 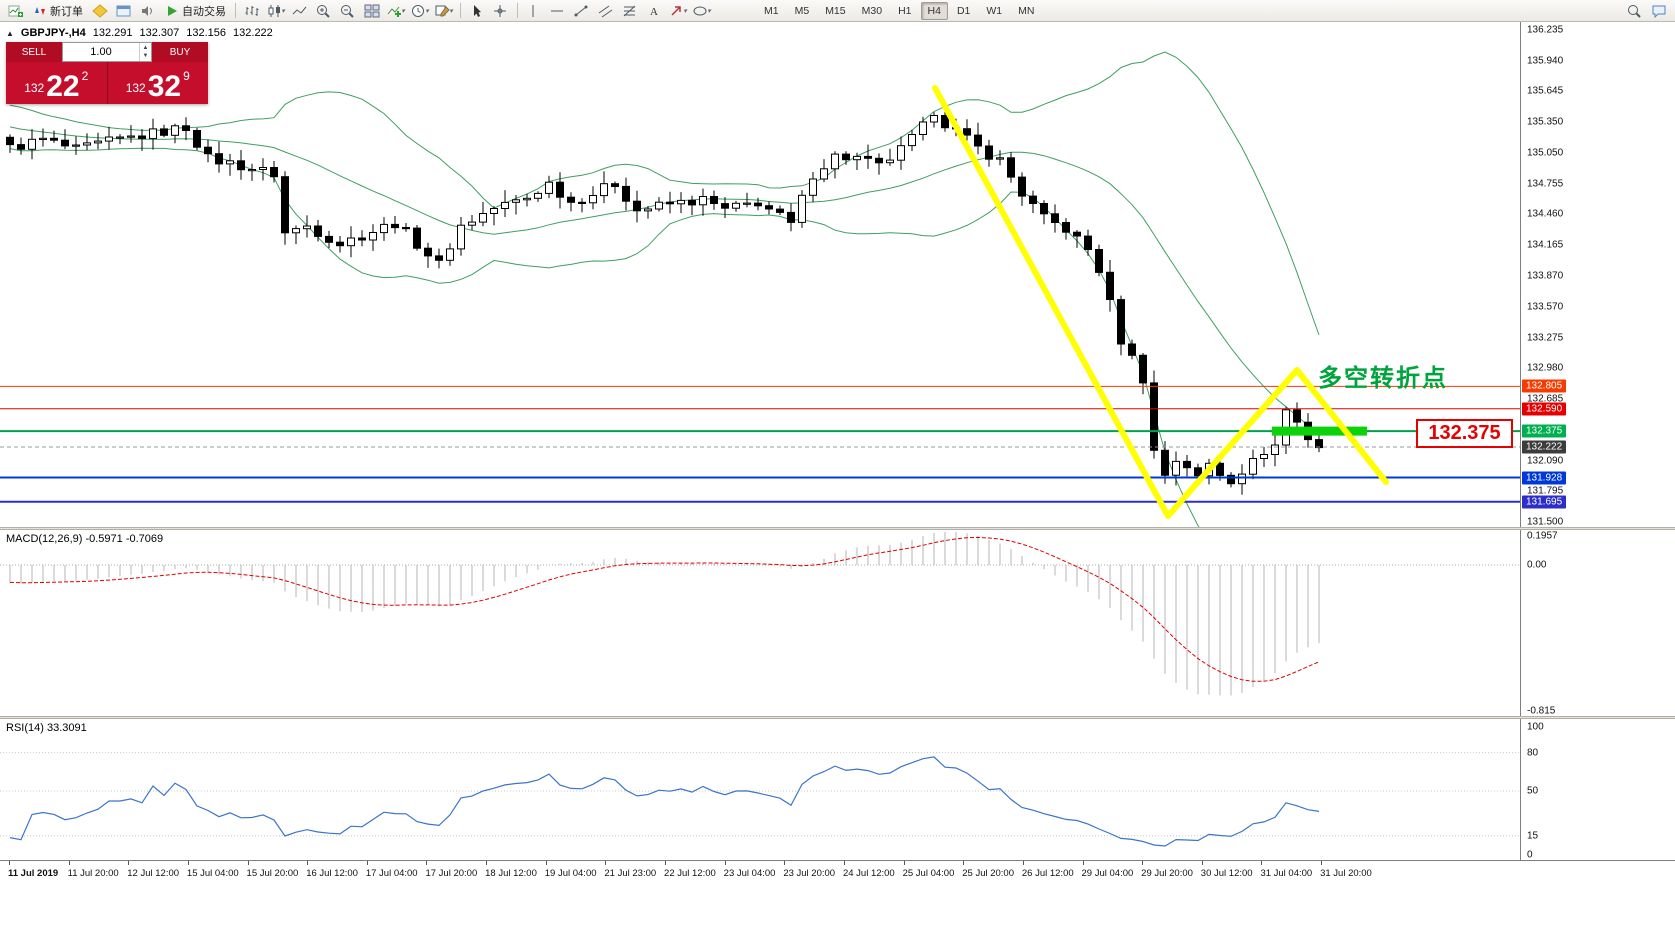 What do you see at coordinates (1659, 10) in the screenshot?
I see `chat-icon` at bounding box center [1659, 10].